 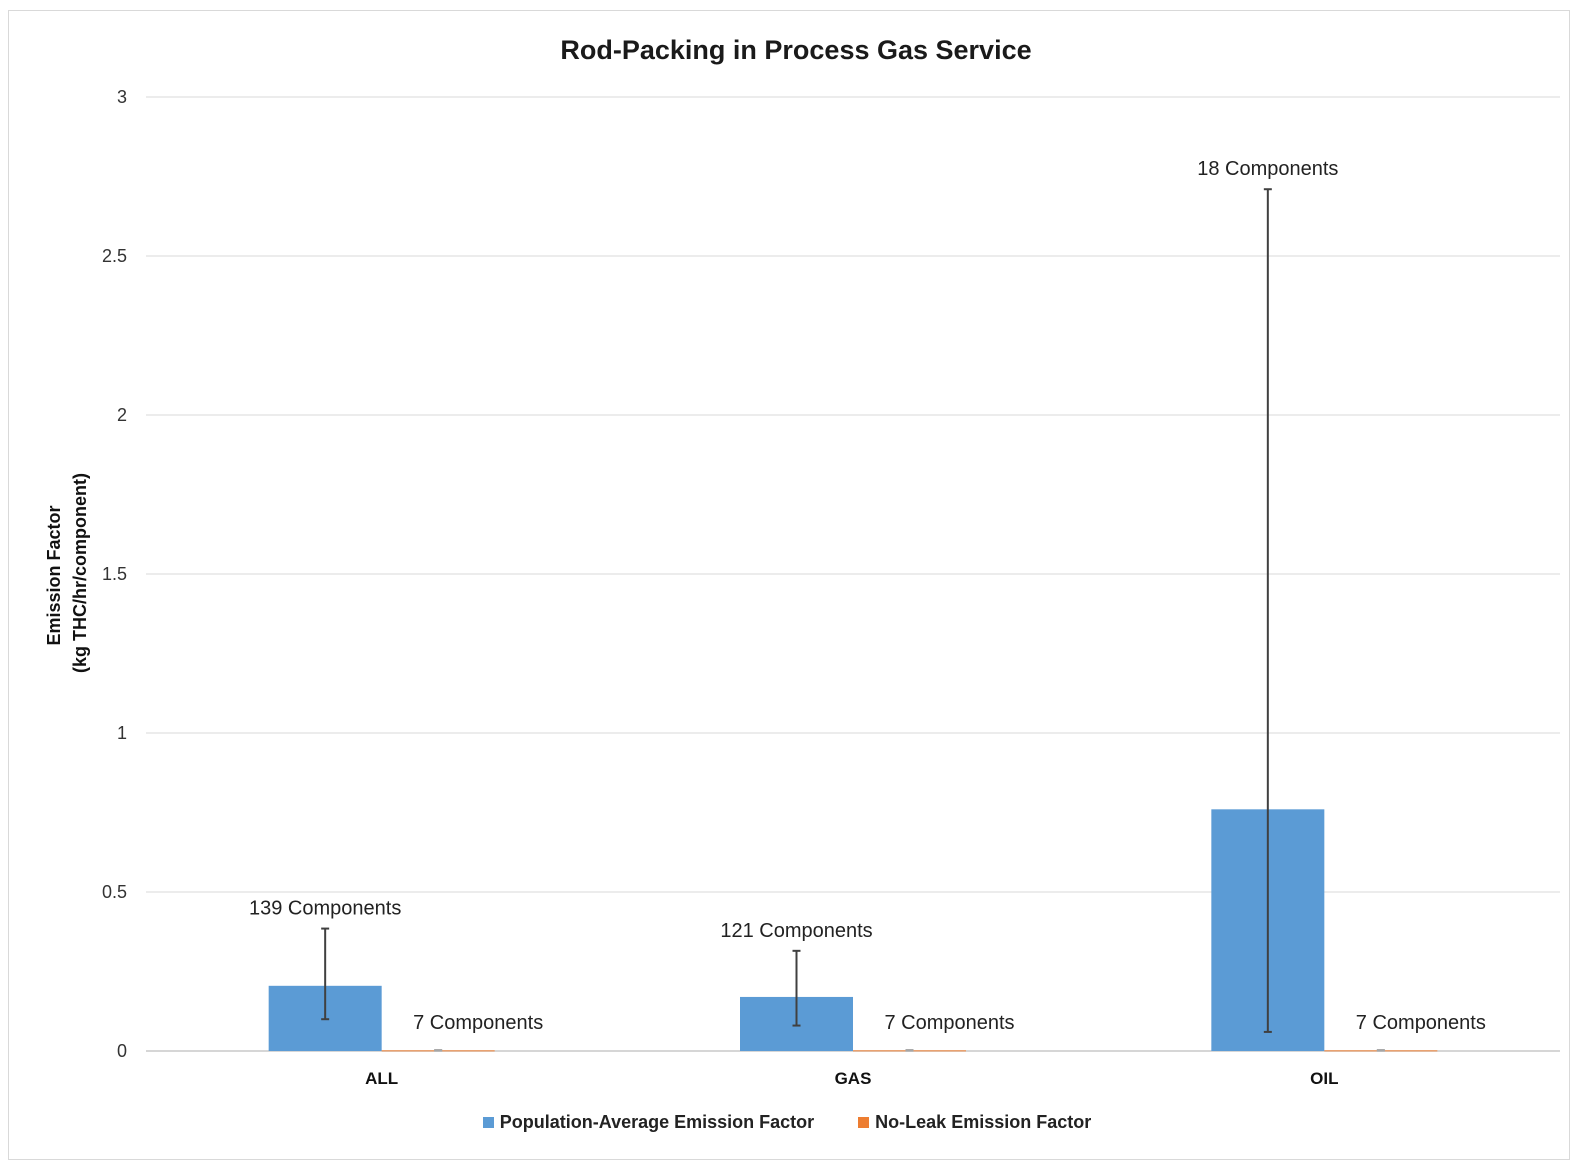 I want to click on y-axis-label-line1: Emission Factor, so click(x=54, y=575).